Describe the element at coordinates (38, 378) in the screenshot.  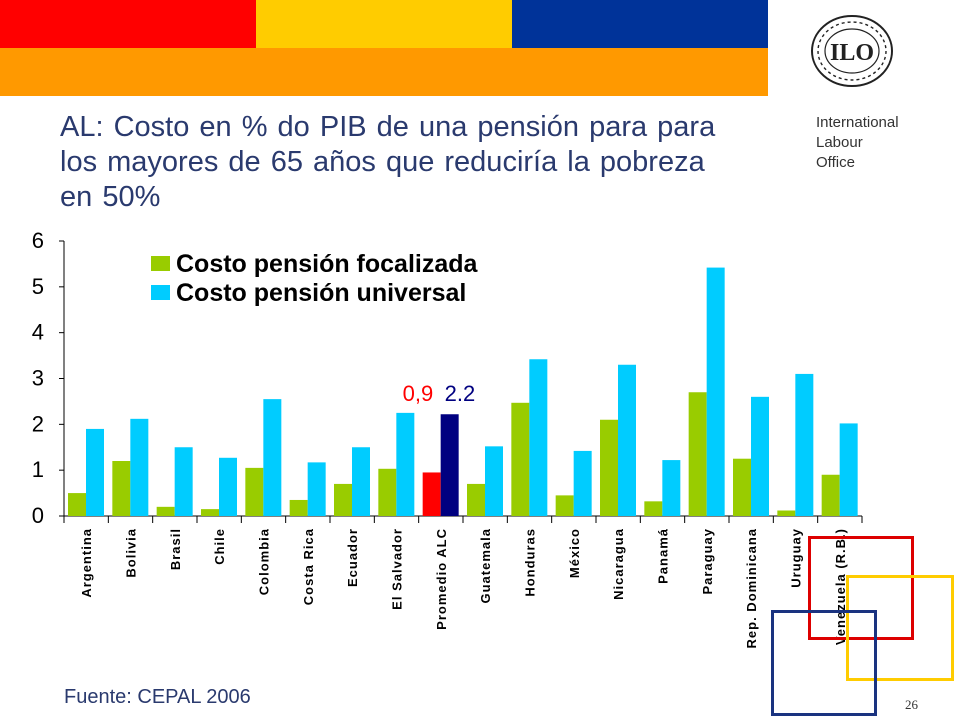
I see `y-tick-label: 3` at that location.